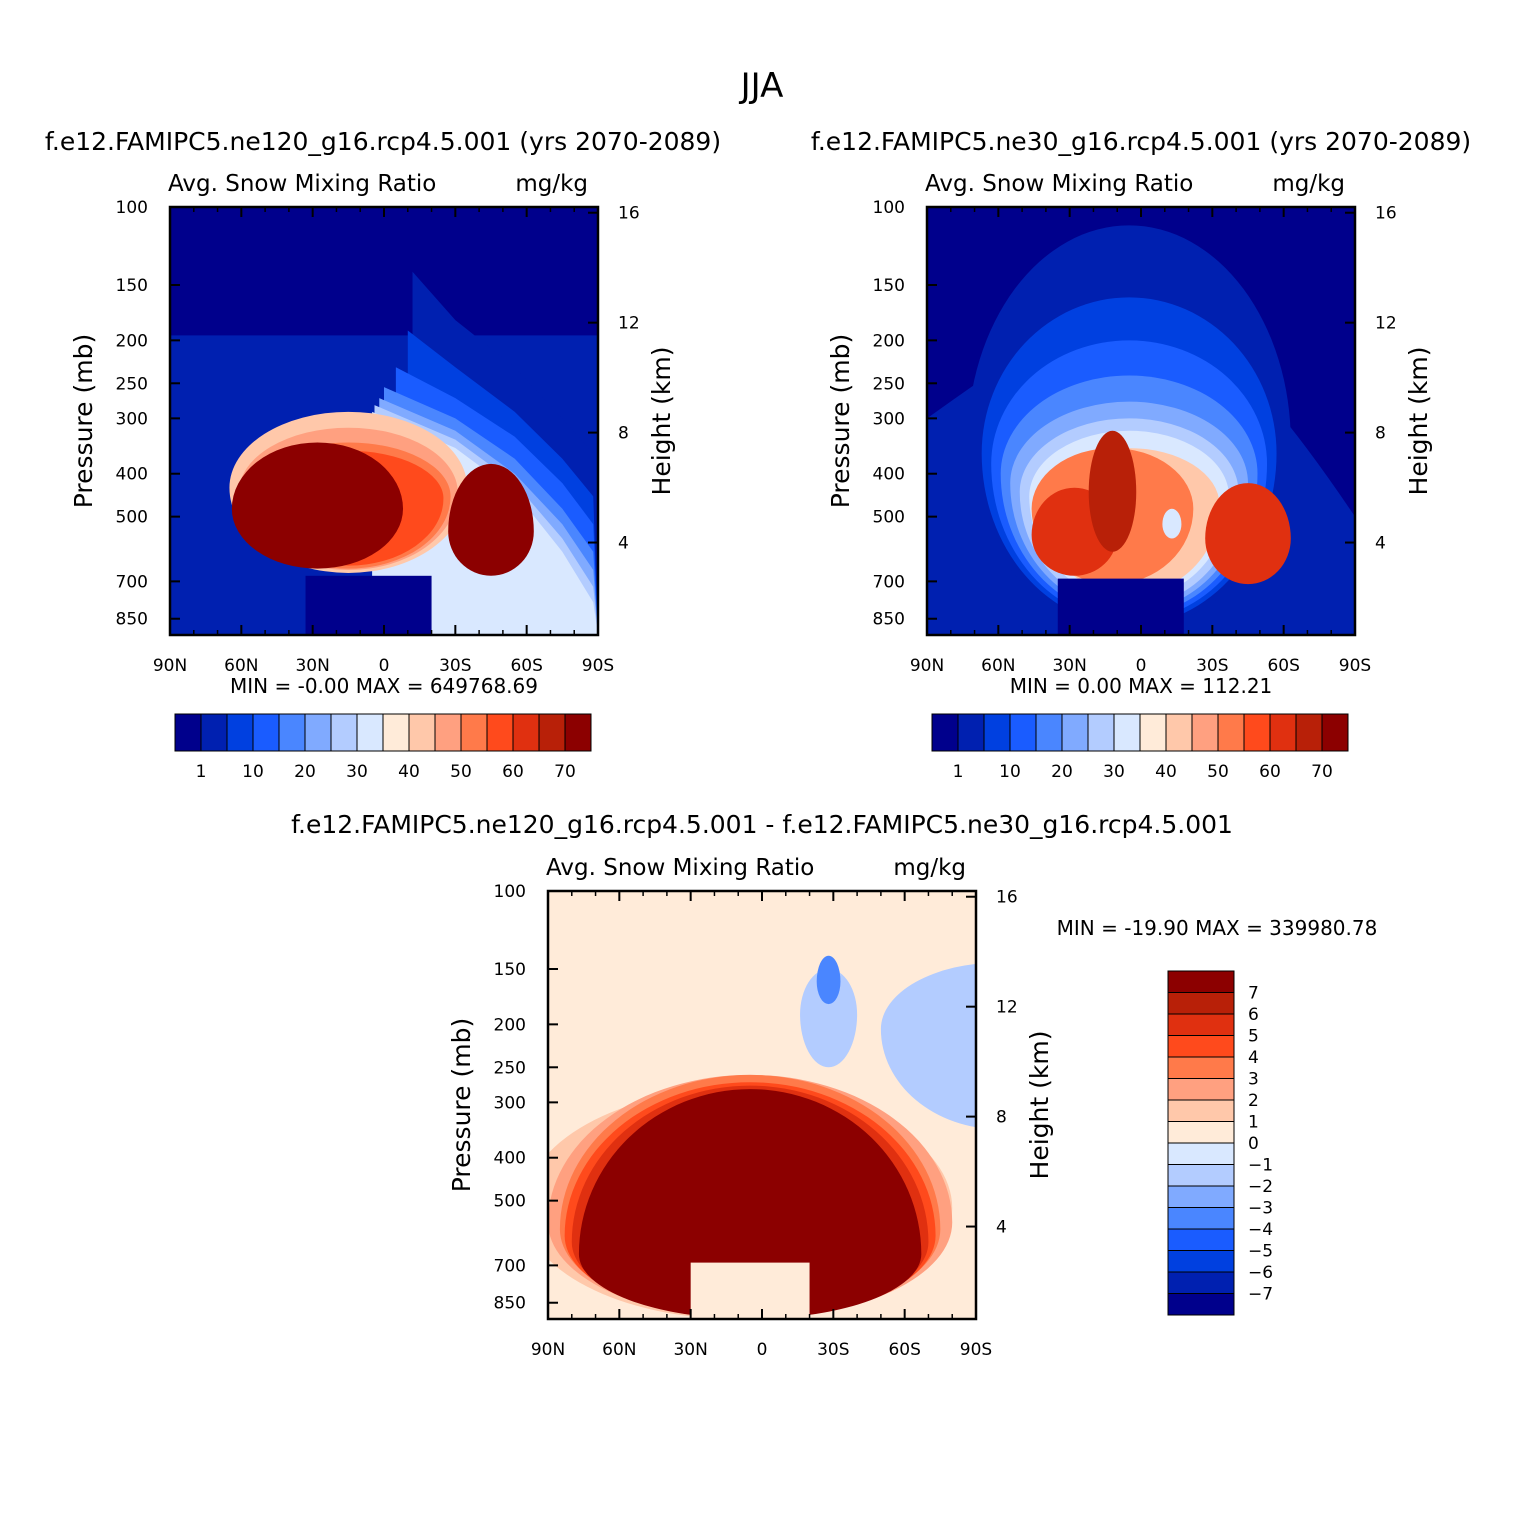  Describe the element at coordinates (384, 271) in the screenshot. I see `upper-low-band` at that location.